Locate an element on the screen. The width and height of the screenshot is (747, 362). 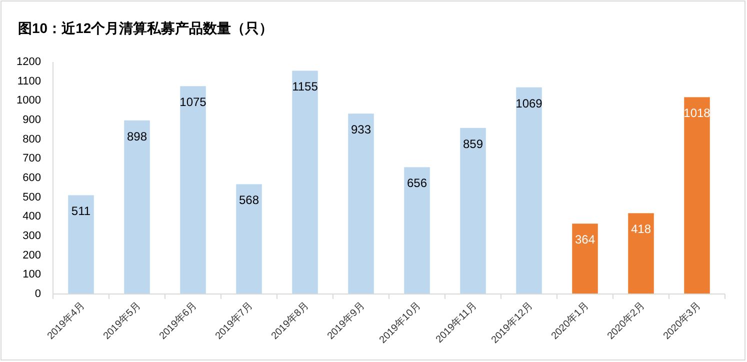
data-label: 1018 is located at coordinates (697, 113).